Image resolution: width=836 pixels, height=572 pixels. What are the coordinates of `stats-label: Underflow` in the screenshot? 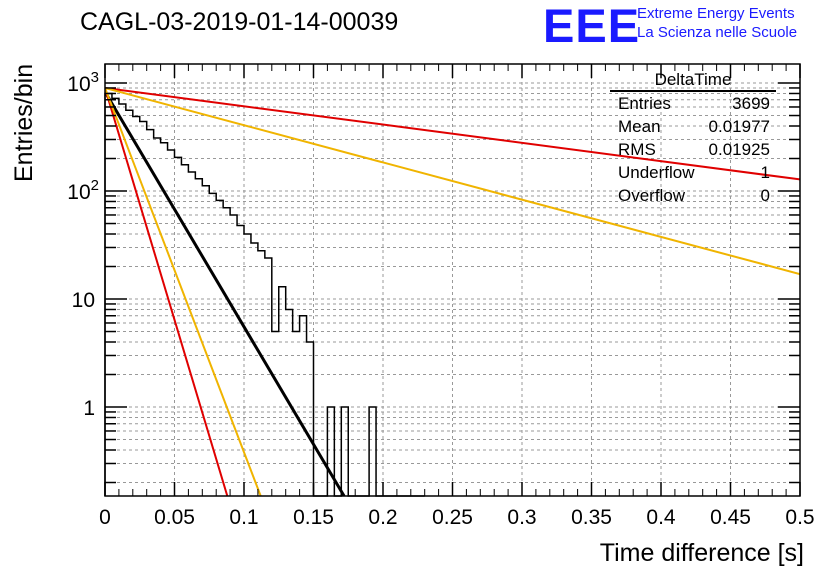 It's located at (656, 172).